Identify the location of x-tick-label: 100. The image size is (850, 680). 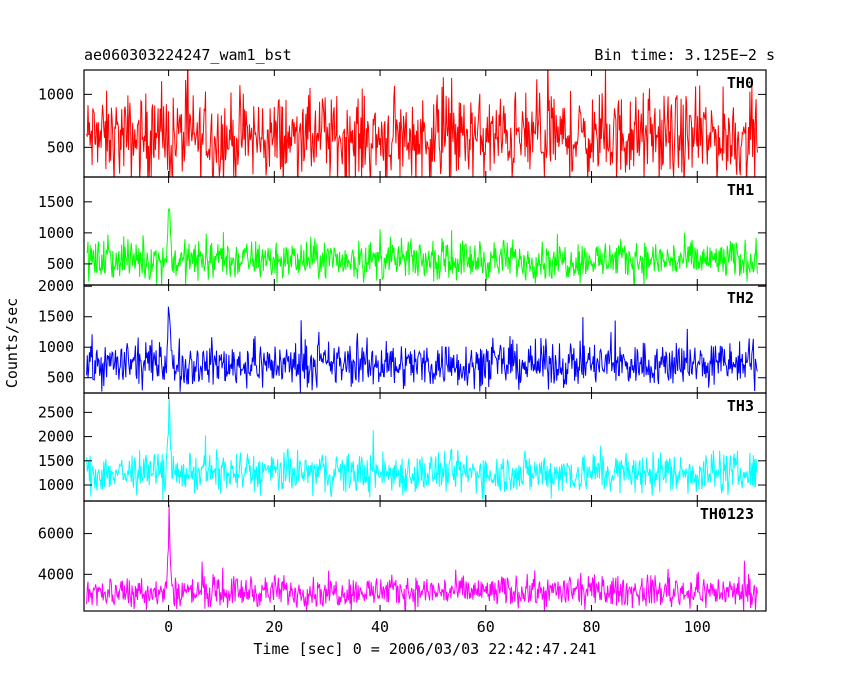
(697, 627).